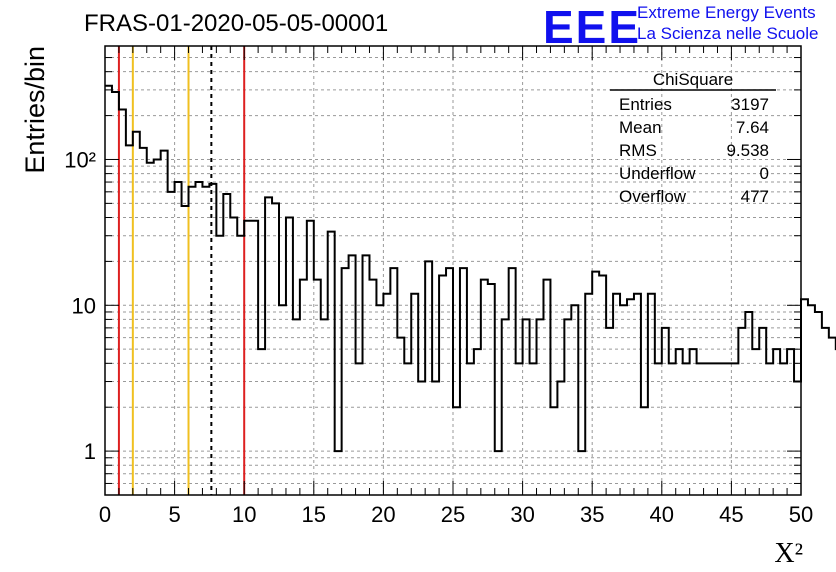  Describe the element at coordinates (80, 159) in the screenshot. I see `y-tick-label: 10²` at that location.